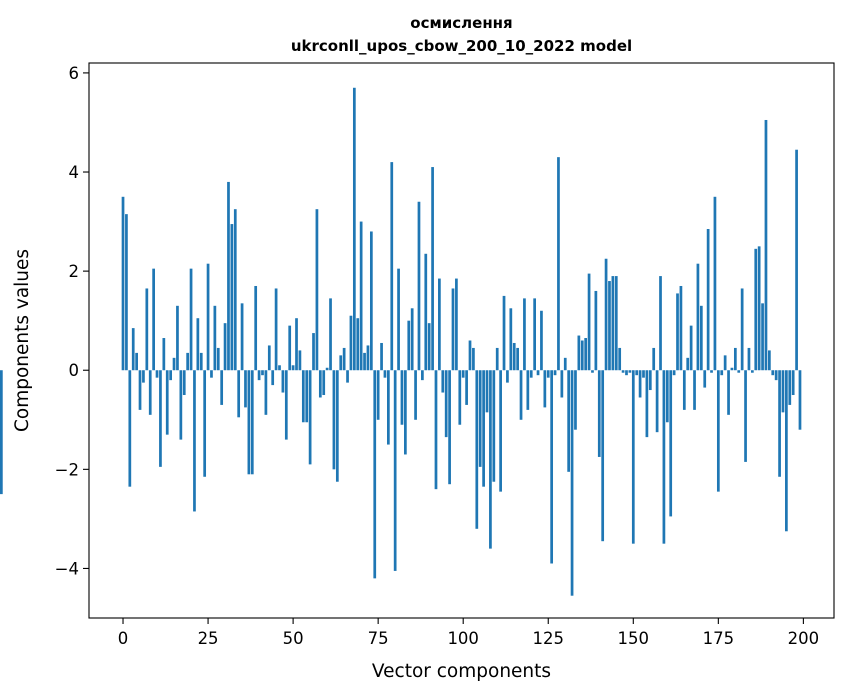 This screenshot has width=847, height=696. I want to click on bar-undefined, so click(1, 432).